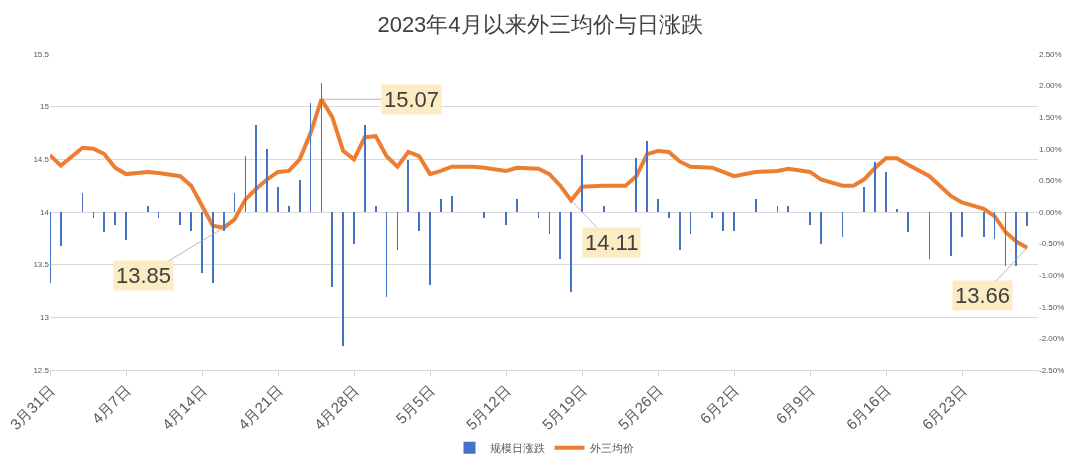 The height and width of the screenshot is (474, 1080). I want to click on x-tick-label: 6月2日, so click(719, 404).